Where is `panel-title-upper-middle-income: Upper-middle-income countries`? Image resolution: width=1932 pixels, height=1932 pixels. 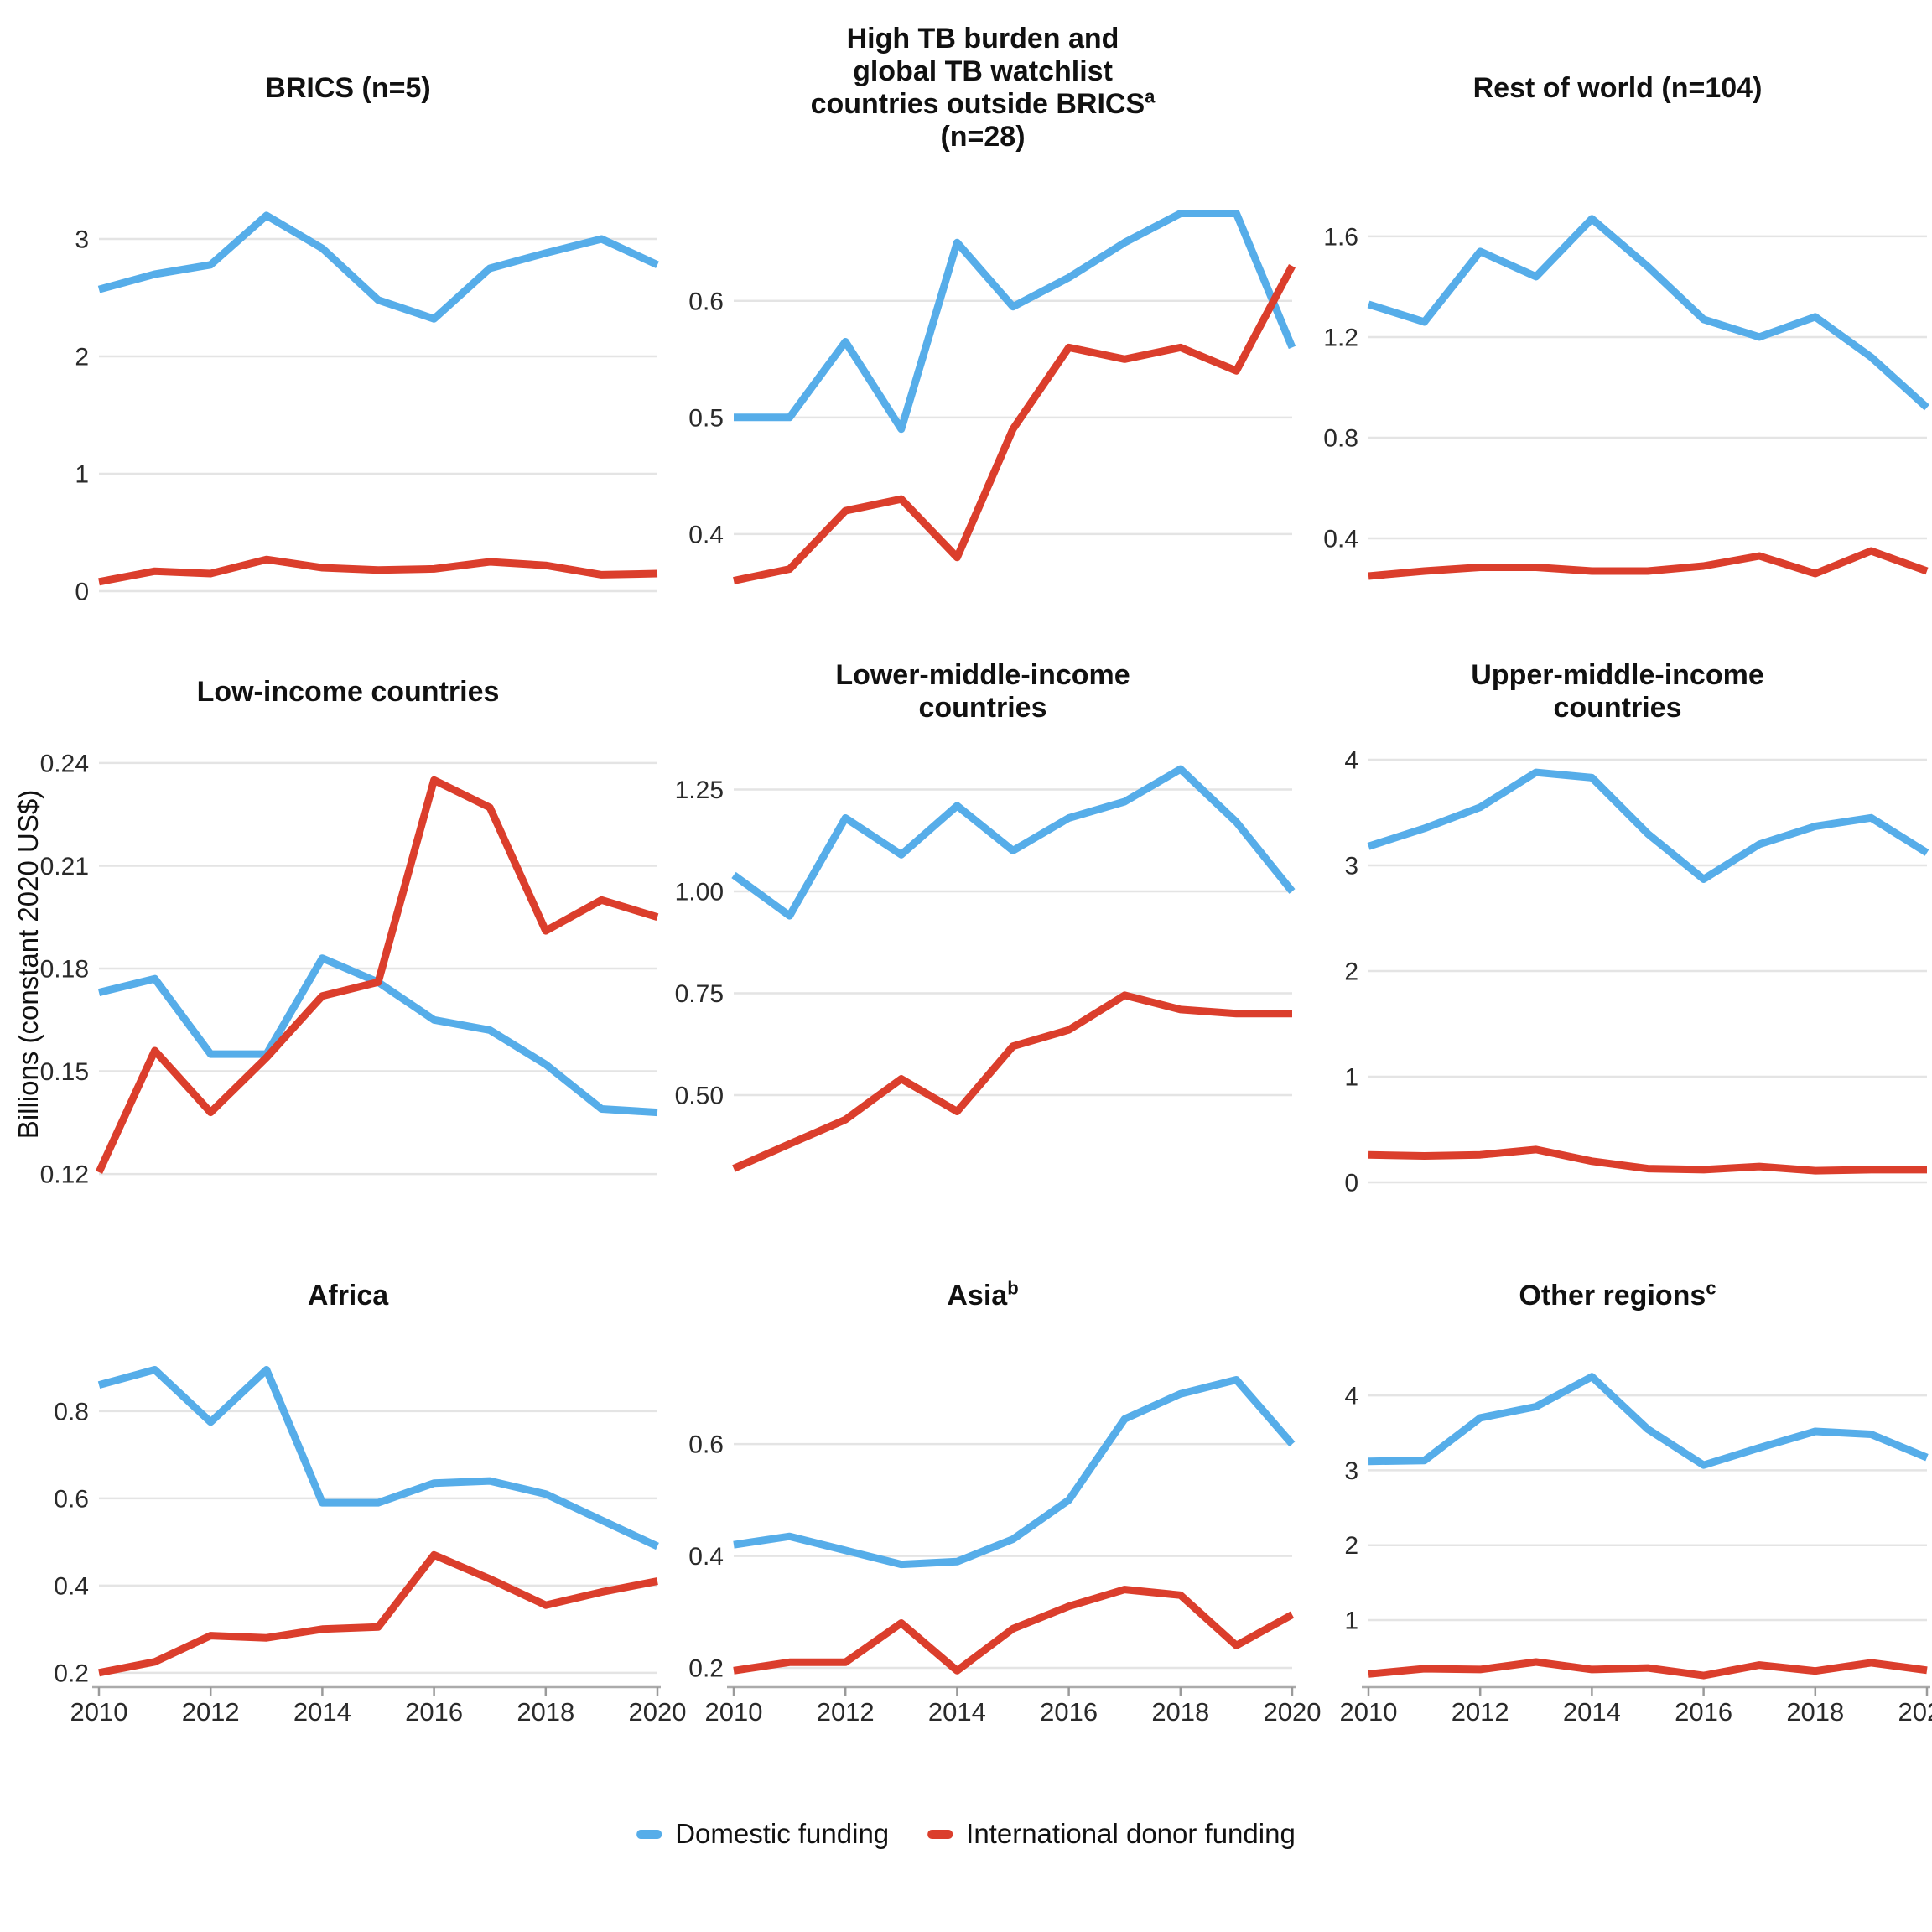 panel-title-upper-middle-income: Upper-middle-income countries is located at coordinates (1617, 692).